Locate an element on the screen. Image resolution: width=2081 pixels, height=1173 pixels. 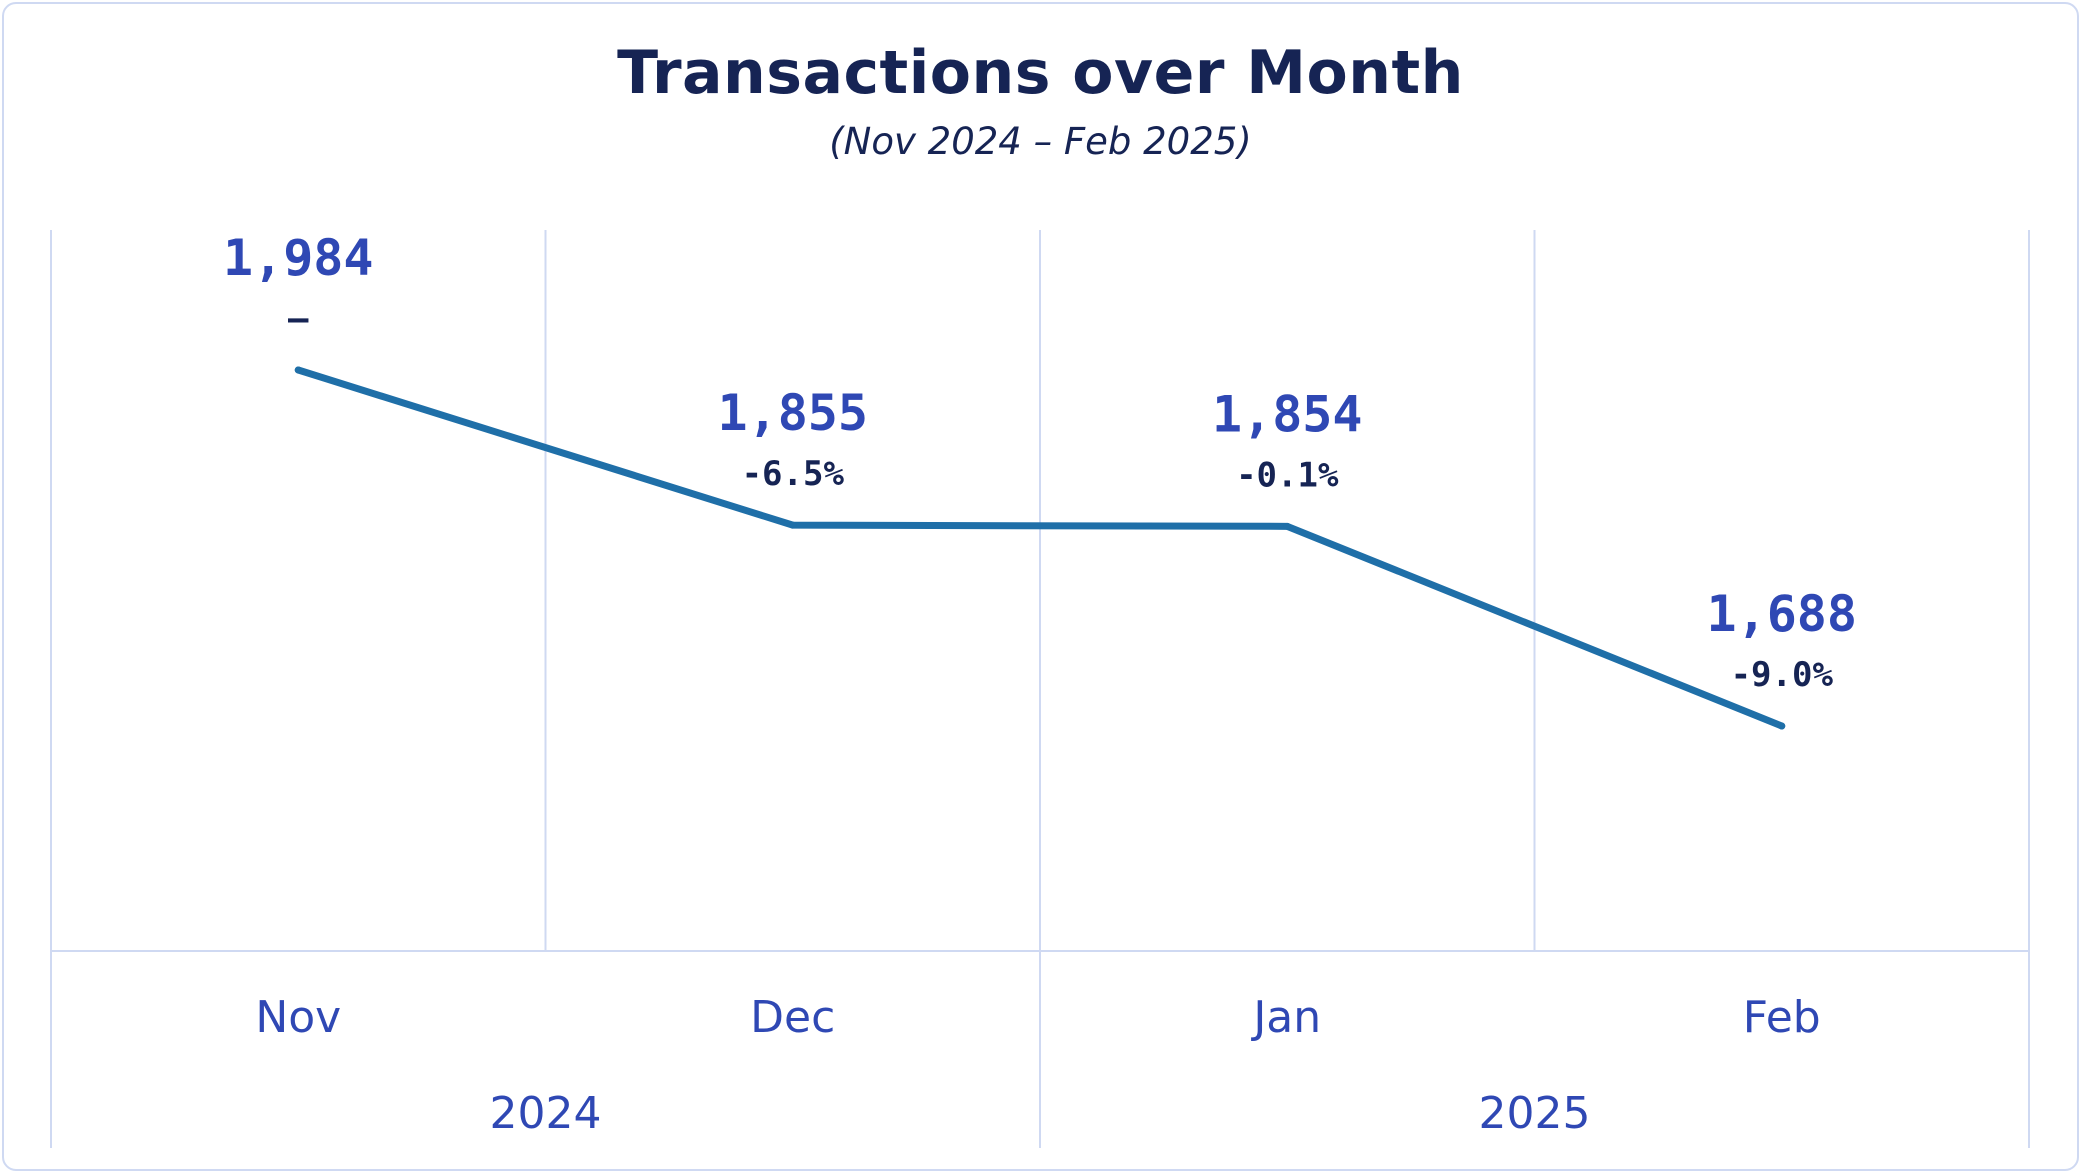
chart-subtitle: (Nov 2024 – Feb 2025) is located at coordinates (1040, 141).